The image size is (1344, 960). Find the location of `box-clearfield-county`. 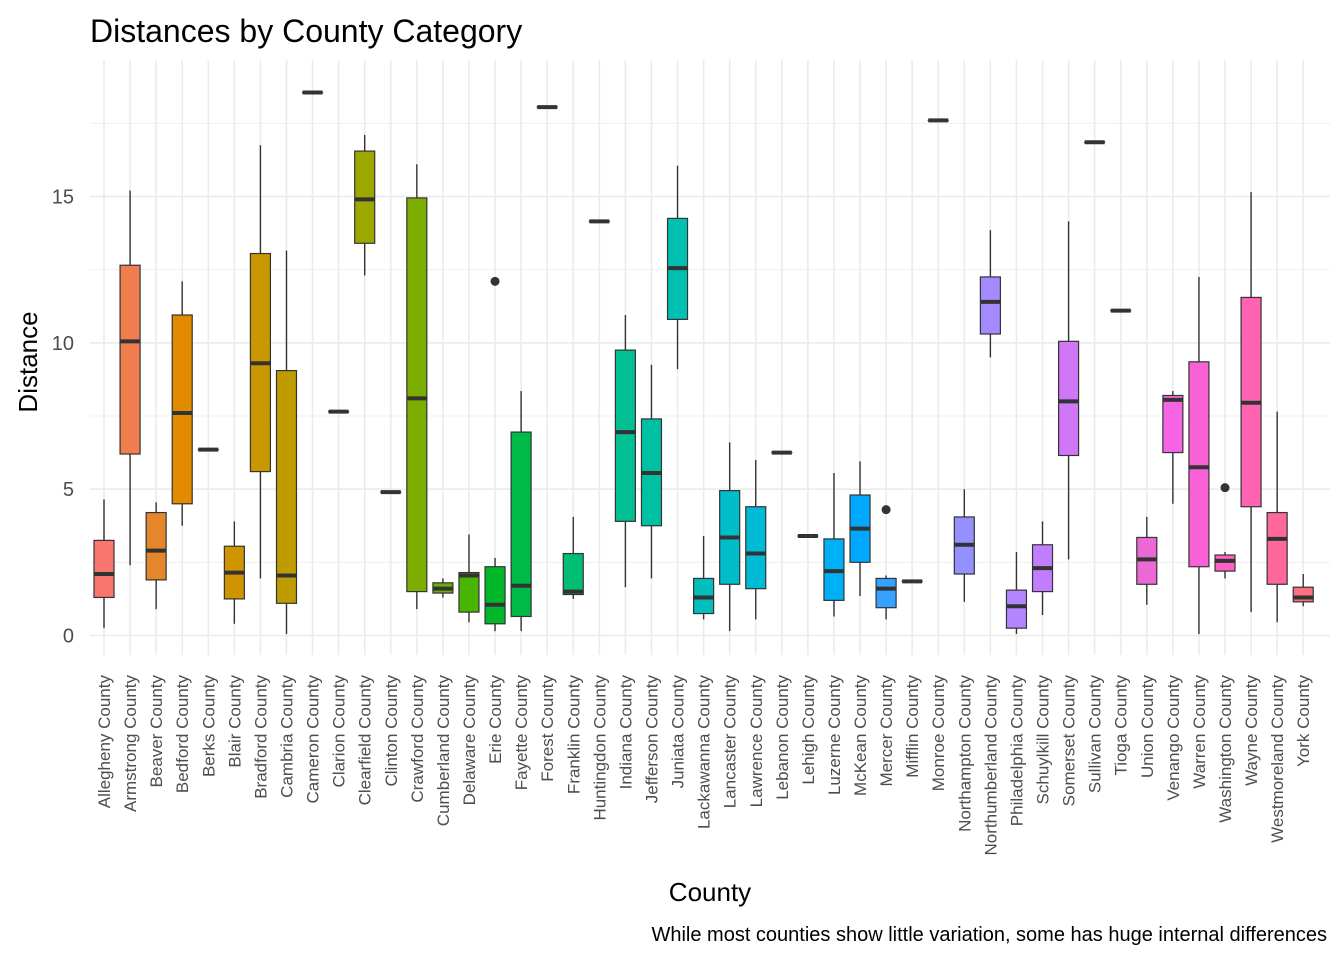

box-clearfield-county is located at coordinates (365, 205).